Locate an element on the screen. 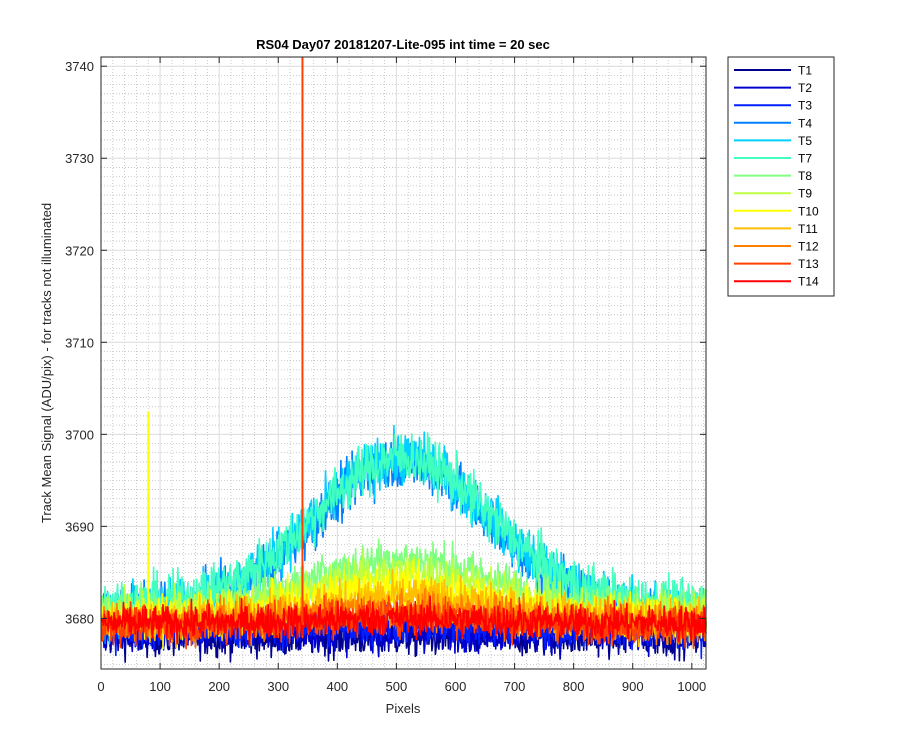 The height and width of the screenshot is (755, 900). legend-label-T4: T4 is located at coordinates (805, 123).